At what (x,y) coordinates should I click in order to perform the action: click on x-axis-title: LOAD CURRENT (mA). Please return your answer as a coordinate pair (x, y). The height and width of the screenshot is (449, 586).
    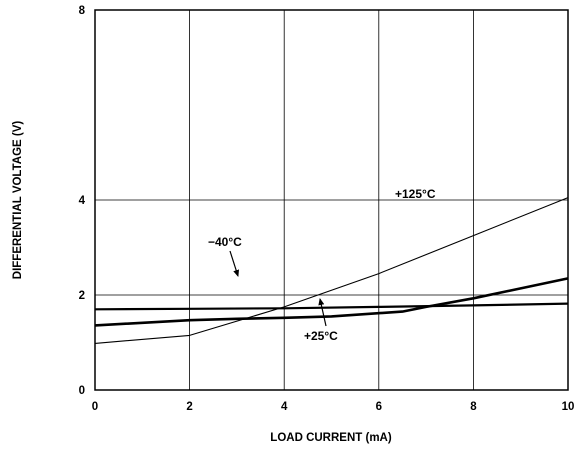
    Looking at the image, I should click on (331, 438).